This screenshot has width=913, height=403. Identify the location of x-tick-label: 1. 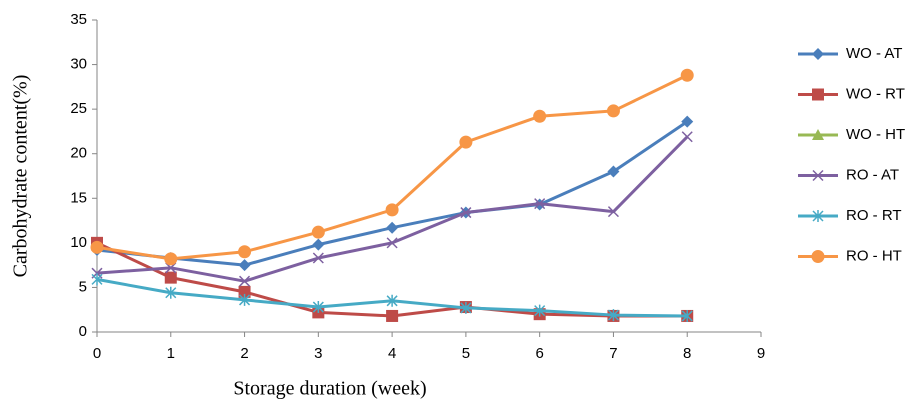
(171, 353).